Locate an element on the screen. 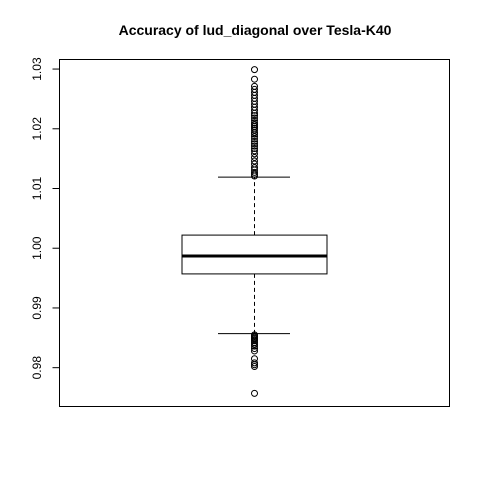  y-tick-label: 0.98 is located at coordinates (37, 368).